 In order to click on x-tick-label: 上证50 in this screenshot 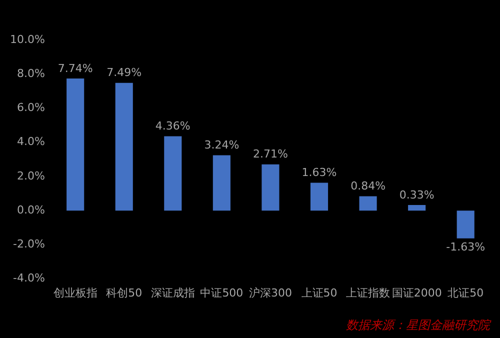, I will do `click(319, 293)`.